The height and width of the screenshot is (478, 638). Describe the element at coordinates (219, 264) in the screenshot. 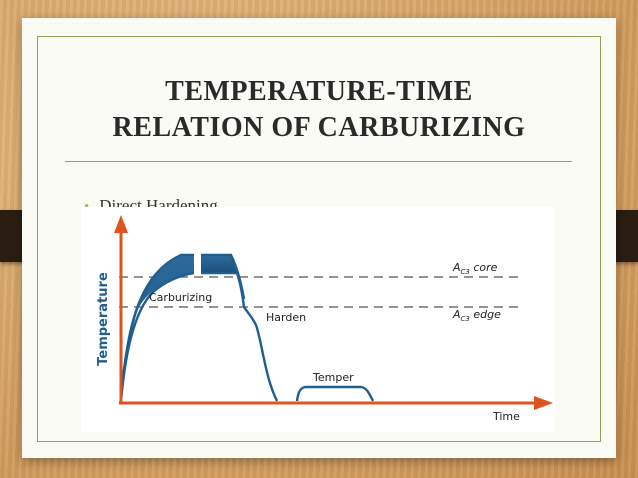

I see `carburizing-band-right` at that location.